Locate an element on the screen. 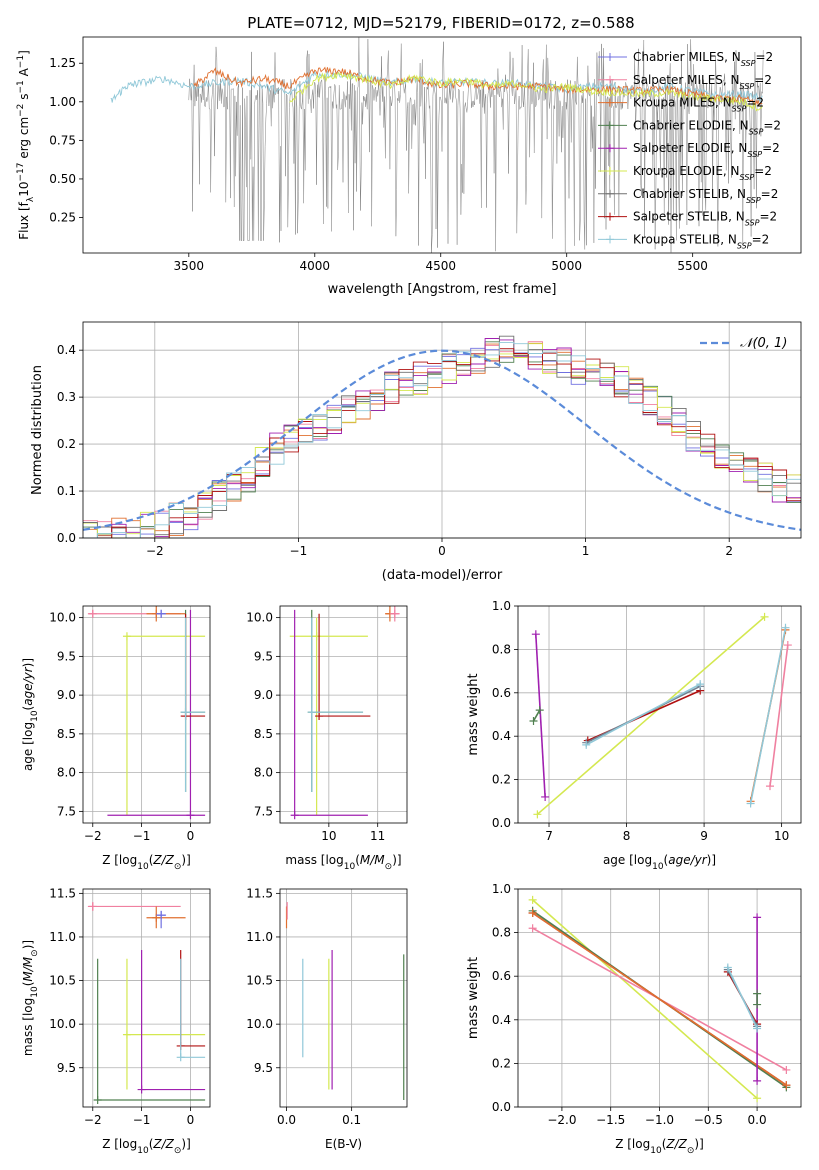 Image resolution: width=819 pixels, height=1170 pixels. y-axis-label: mass [log10(M/M⊙)] is located at coordinates (30, 998).